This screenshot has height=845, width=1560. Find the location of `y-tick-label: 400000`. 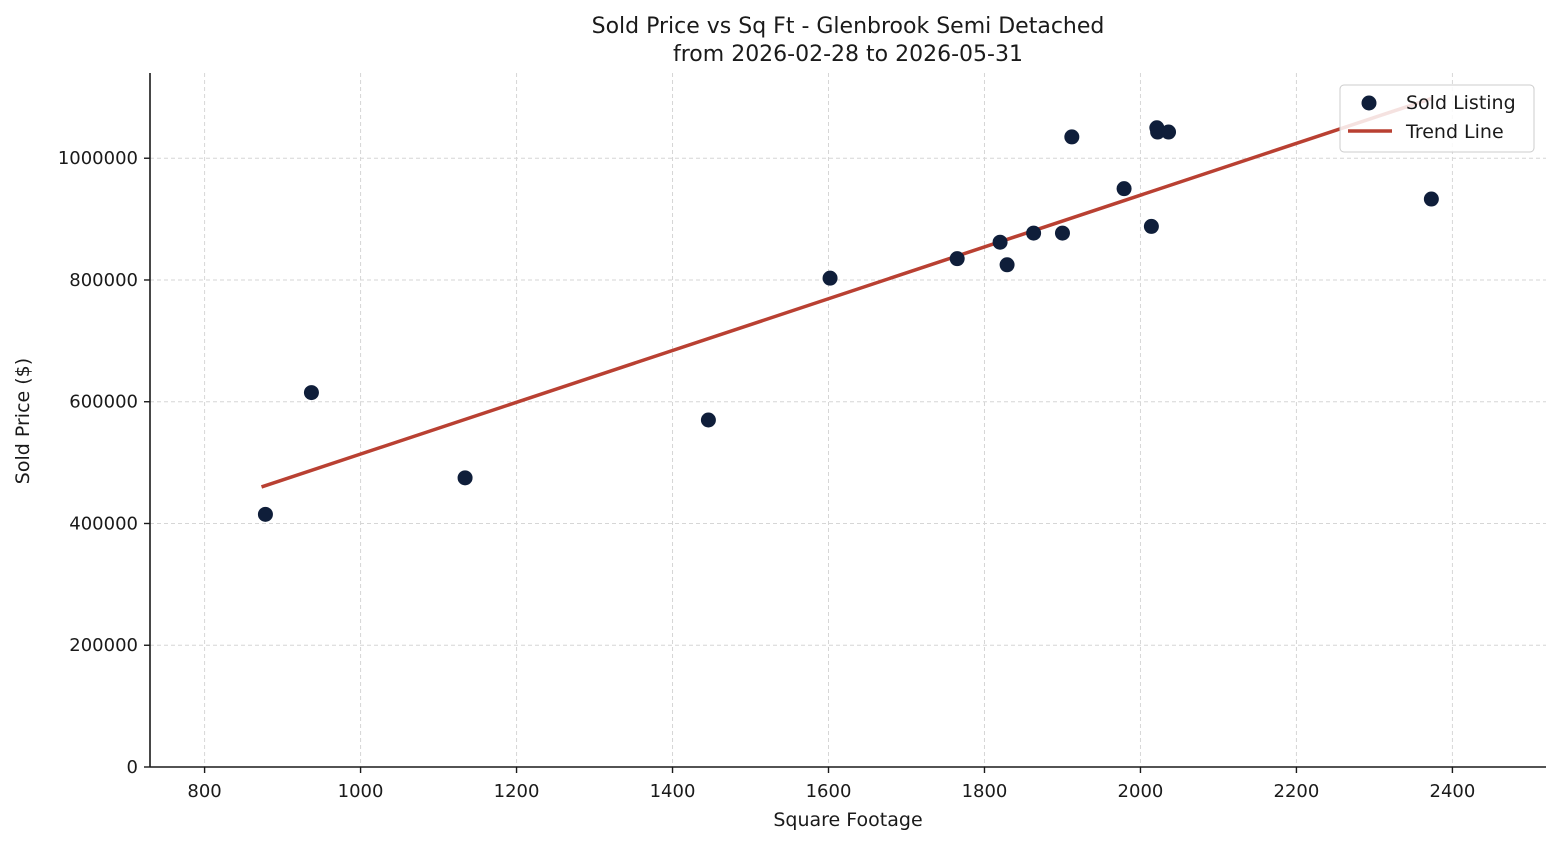

y-tick-label: 400000 is located at coordinates (103, 523).